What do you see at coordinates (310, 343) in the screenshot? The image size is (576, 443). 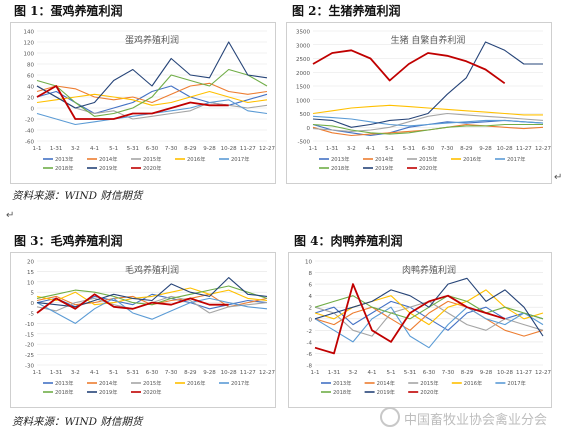 I see `y-tick-label: -4` at bounding box center [310, 343].